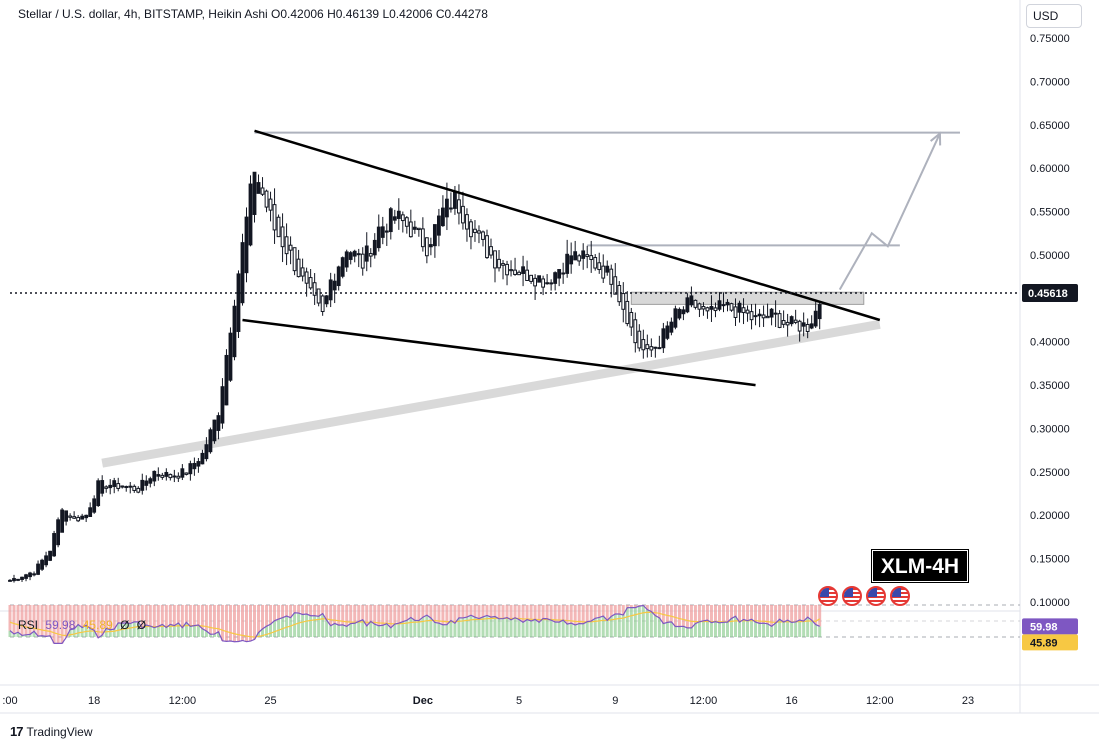  Describe the element at coordinates (488, 701) in the screenshot. I see `time-axis: :00 18 12:00 25 Dec 5 9 12:00 16 12:00 23` at that location.